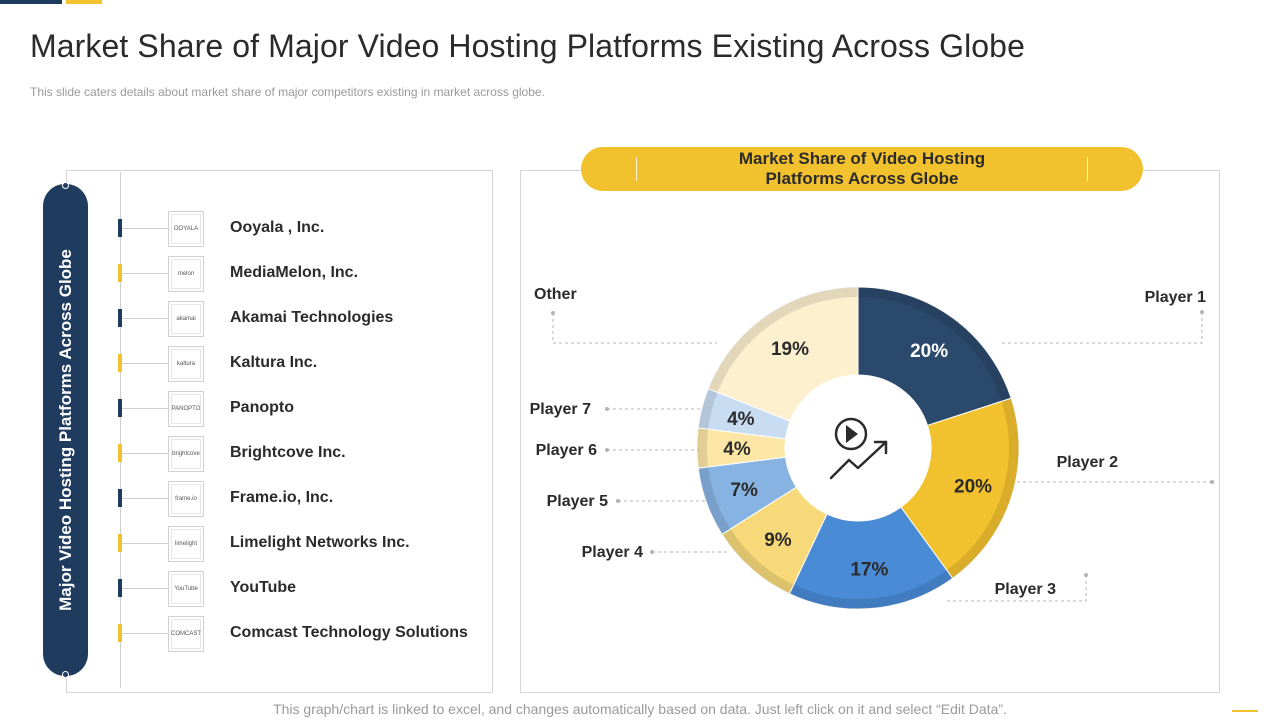  Describe the element at coordinates (277, 227) in the screenshot. I see `company-name: Ooyala , Inc.` at that location.